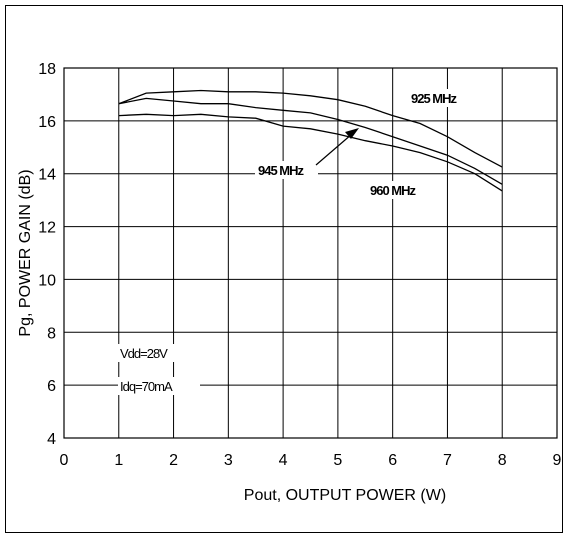  Describe the element at coordinates (283, 460) in the screenshot. I see `x-tick-label: 4` at that location.